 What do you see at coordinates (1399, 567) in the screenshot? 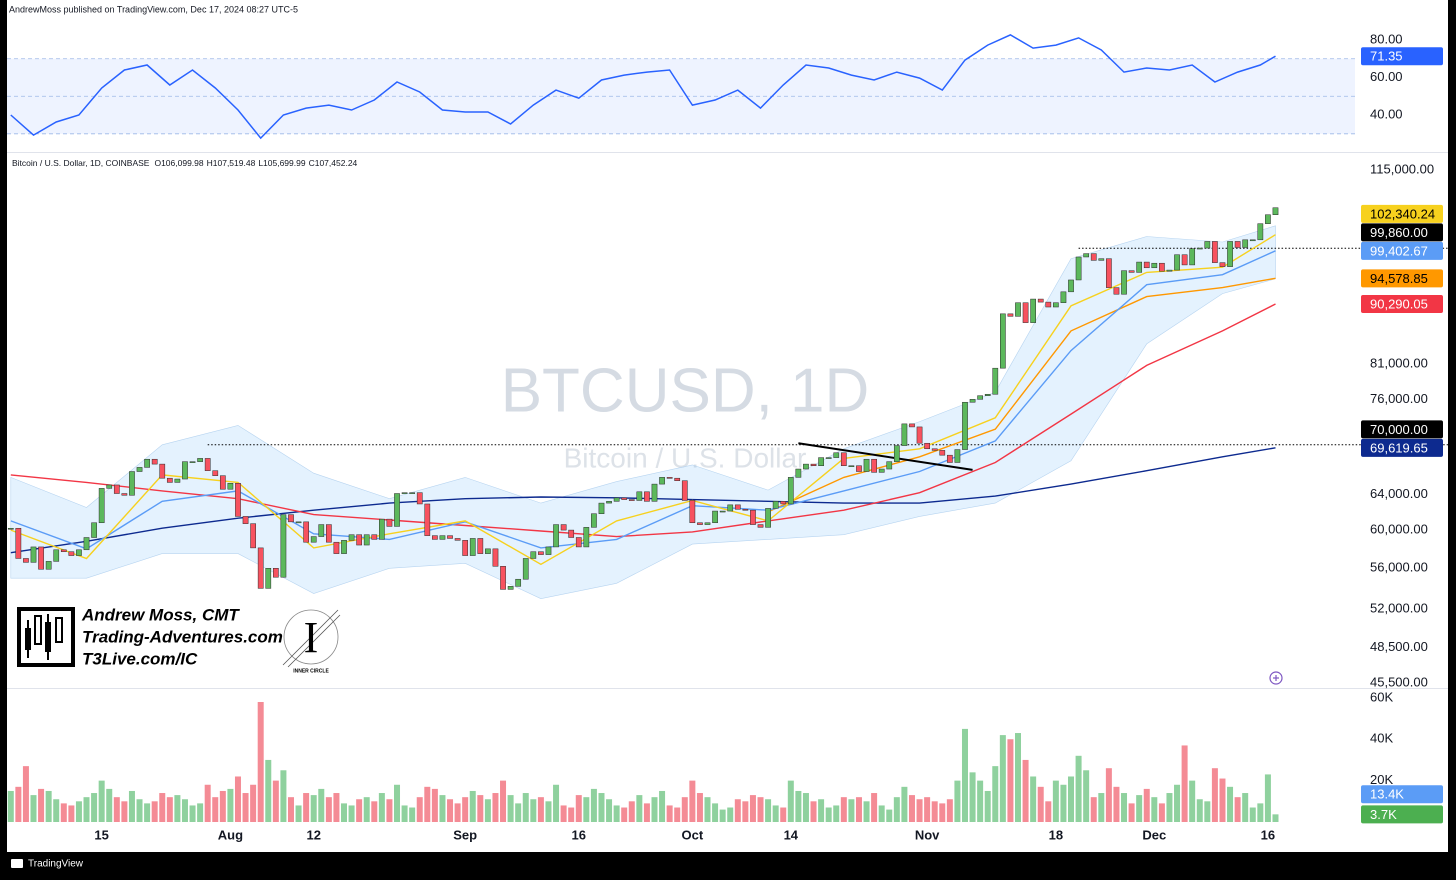
I see `y-tick-label: 56,000.00` at bounding box center [1399, 567].